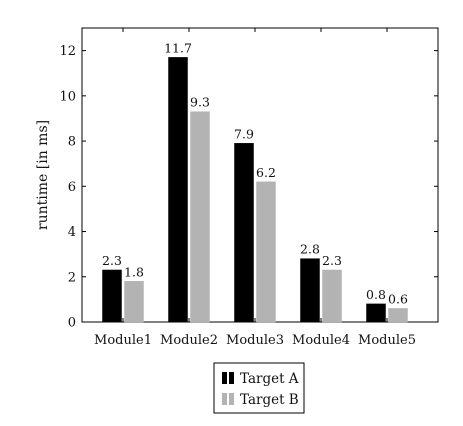  What do you see at coordinates (178, 47) in the screenshot?
I see `data-label: 11.7` at bounding box center [178, 47].